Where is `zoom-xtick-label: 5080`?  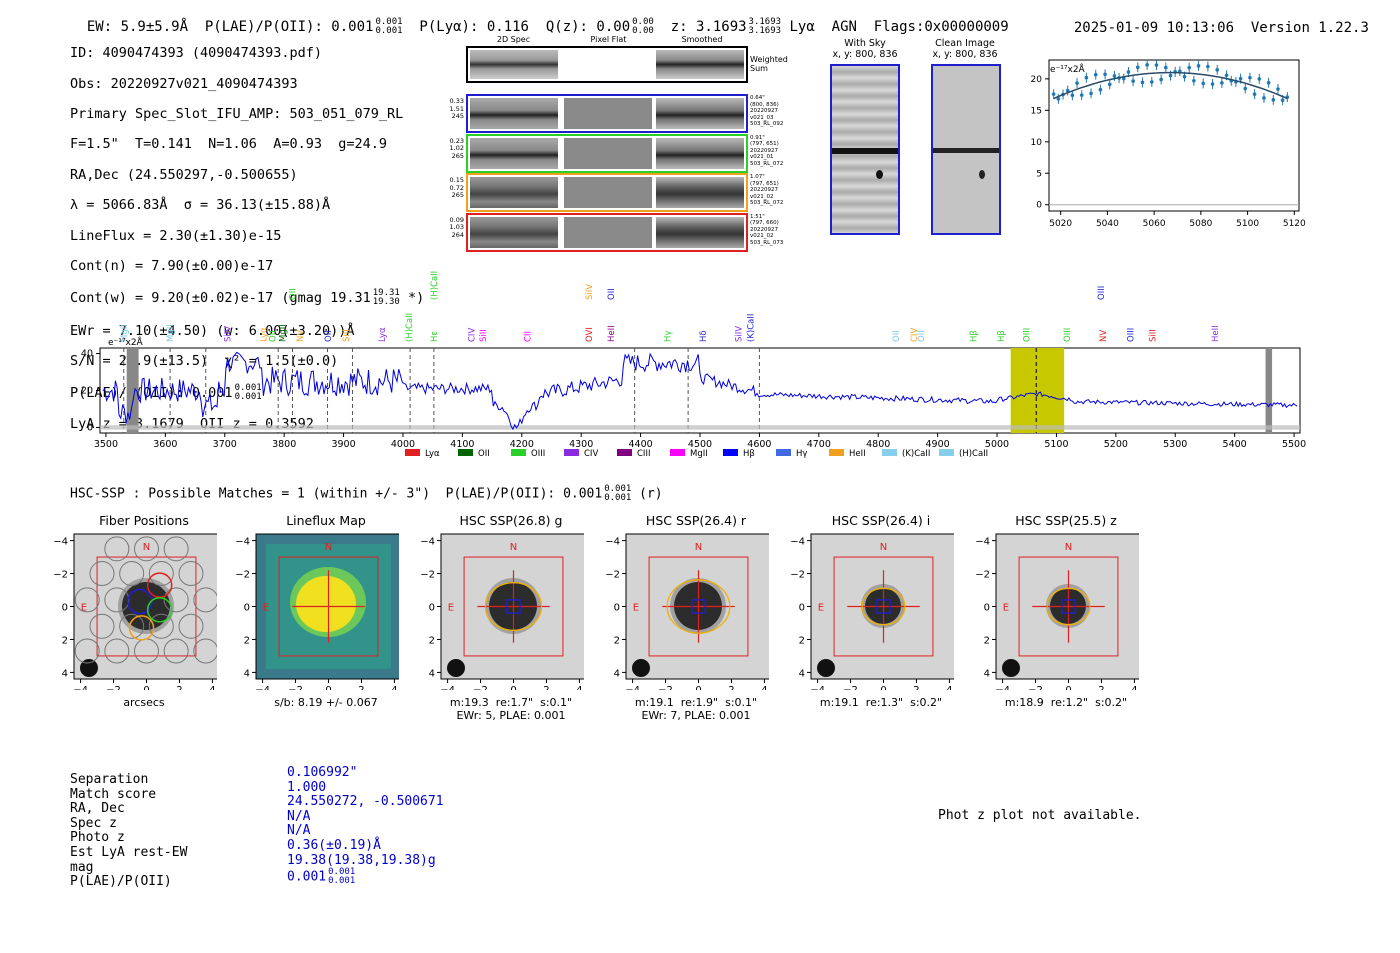
zoom-xtick-label: 5080 is located at coordinates (1200, 224).